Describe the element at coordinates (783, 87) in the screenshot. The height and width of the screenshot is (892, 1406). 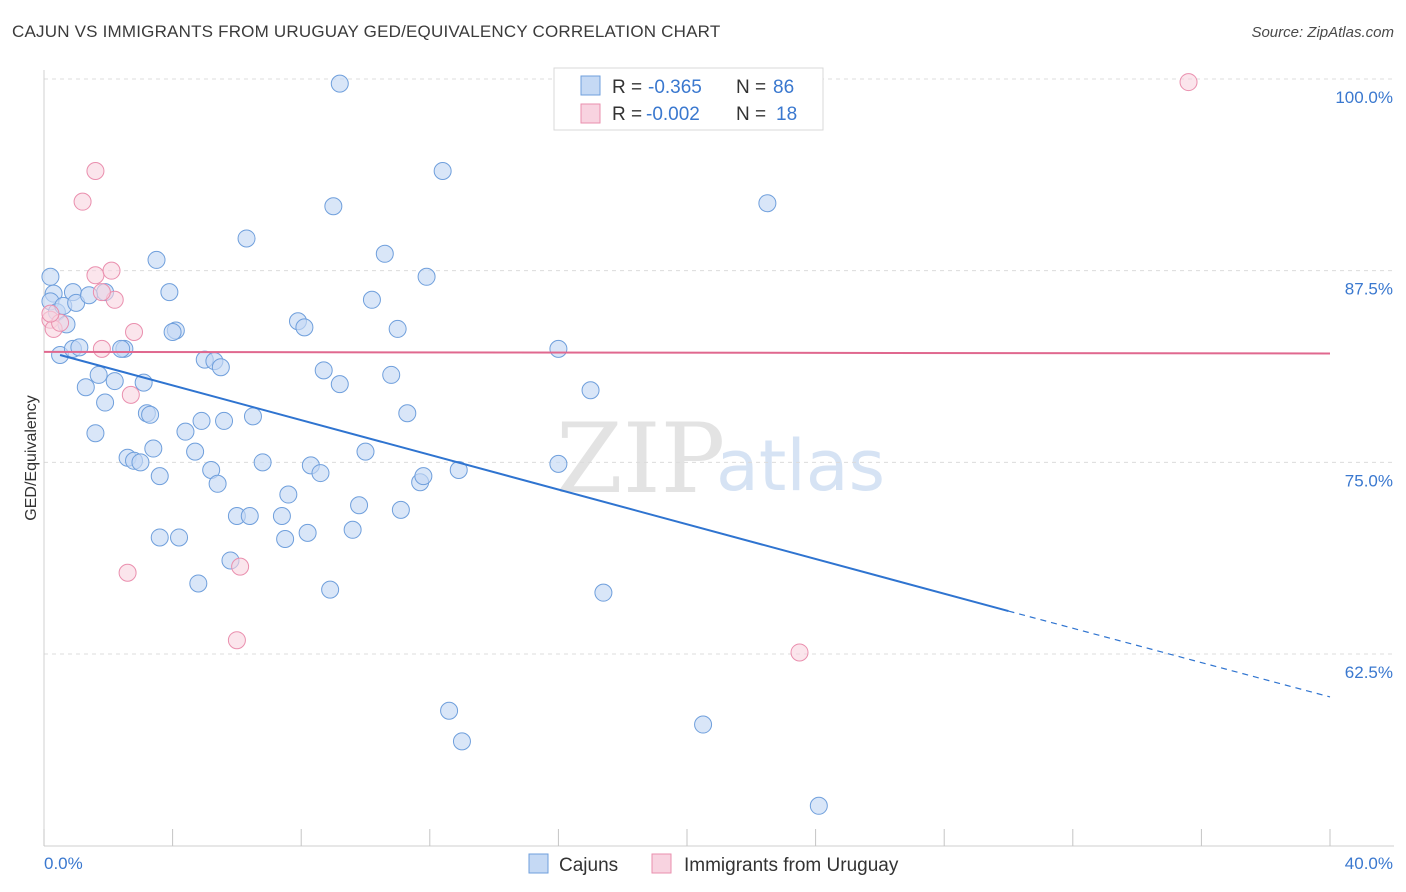
I see `stats-n-value-cajuns: 86` at that location.